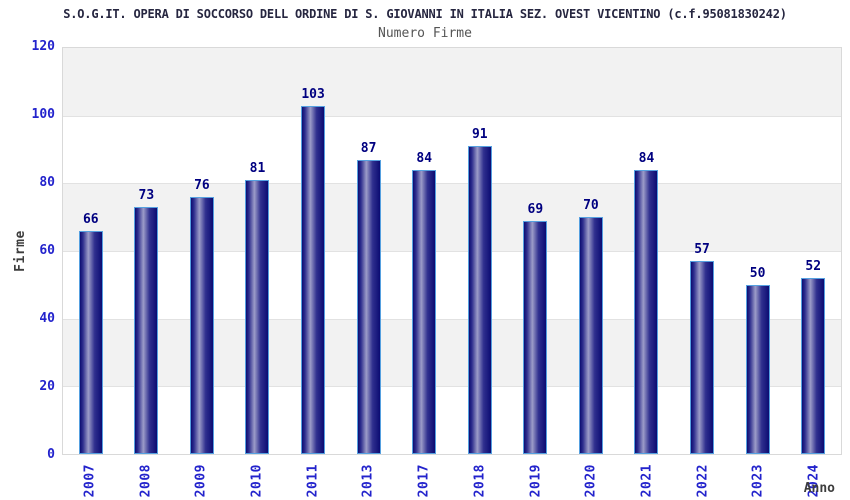 Image resolution: width=850 pixels, height=500 pixels. What do you see at coordinates (535, 337) in the screenshot?
I see `bar-2019` at bounding box center [535, 337].